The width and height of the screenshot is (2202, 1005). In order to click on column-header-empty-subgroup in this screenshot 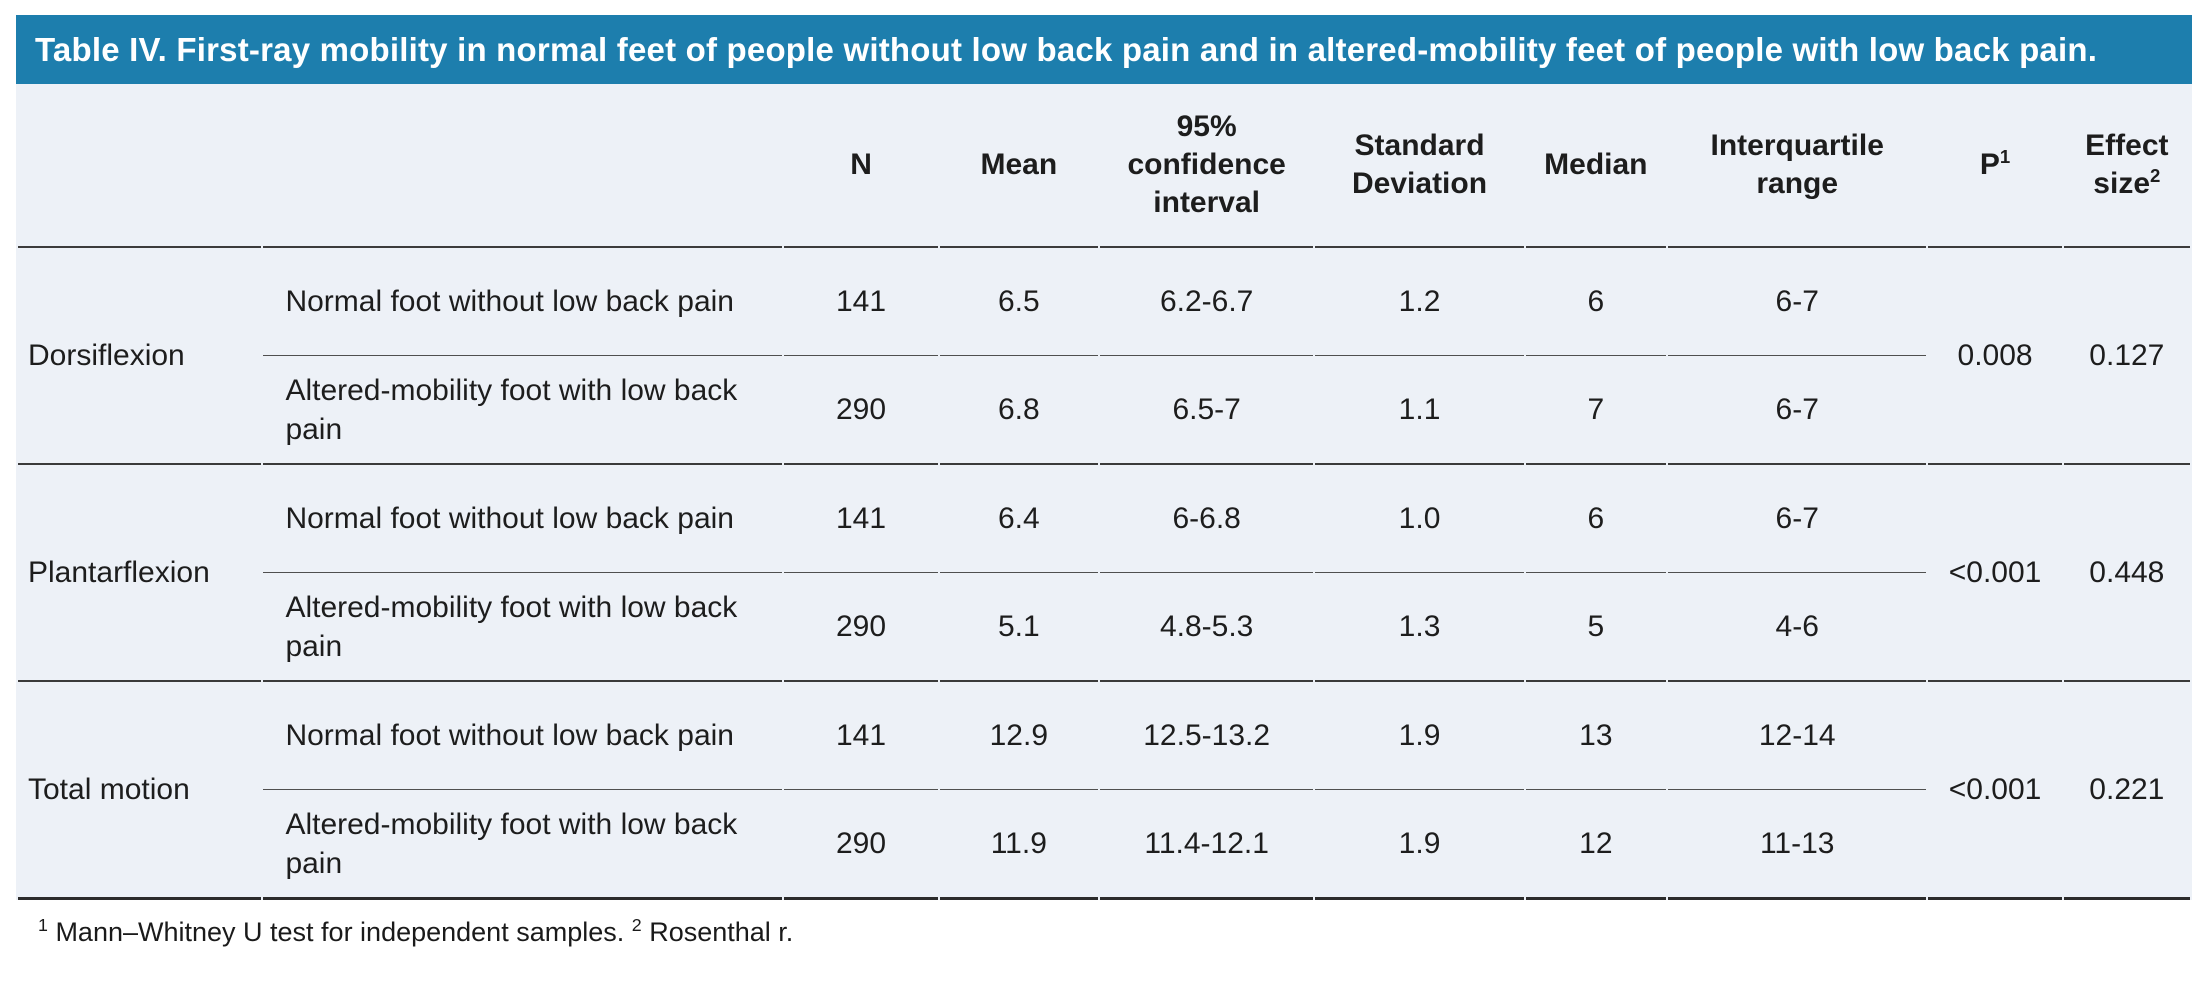, I will do `click(523, 166)`.